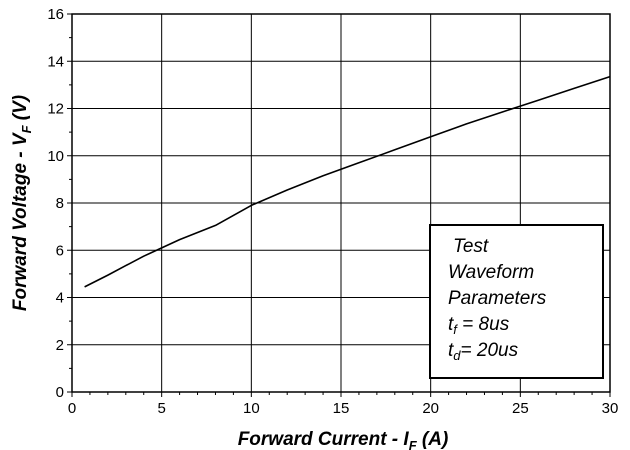 The width and height of the screenshot is (630, 450). What do you see at coordinates (451, 350) in the screenshot?
I see `td-symbol: t` at bounding box center [451, 350].